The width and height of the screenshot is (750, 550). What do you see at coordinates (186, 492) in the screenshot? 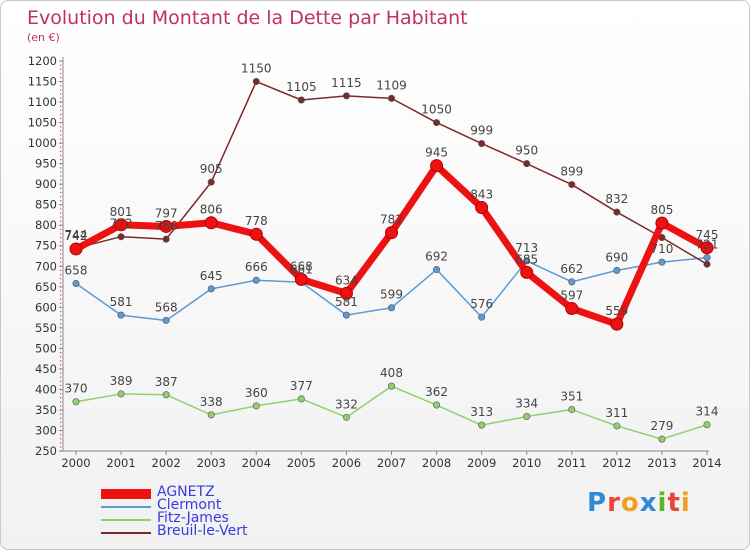
I see `legend-label: AGNETZ` at bounding box center [186, 492].